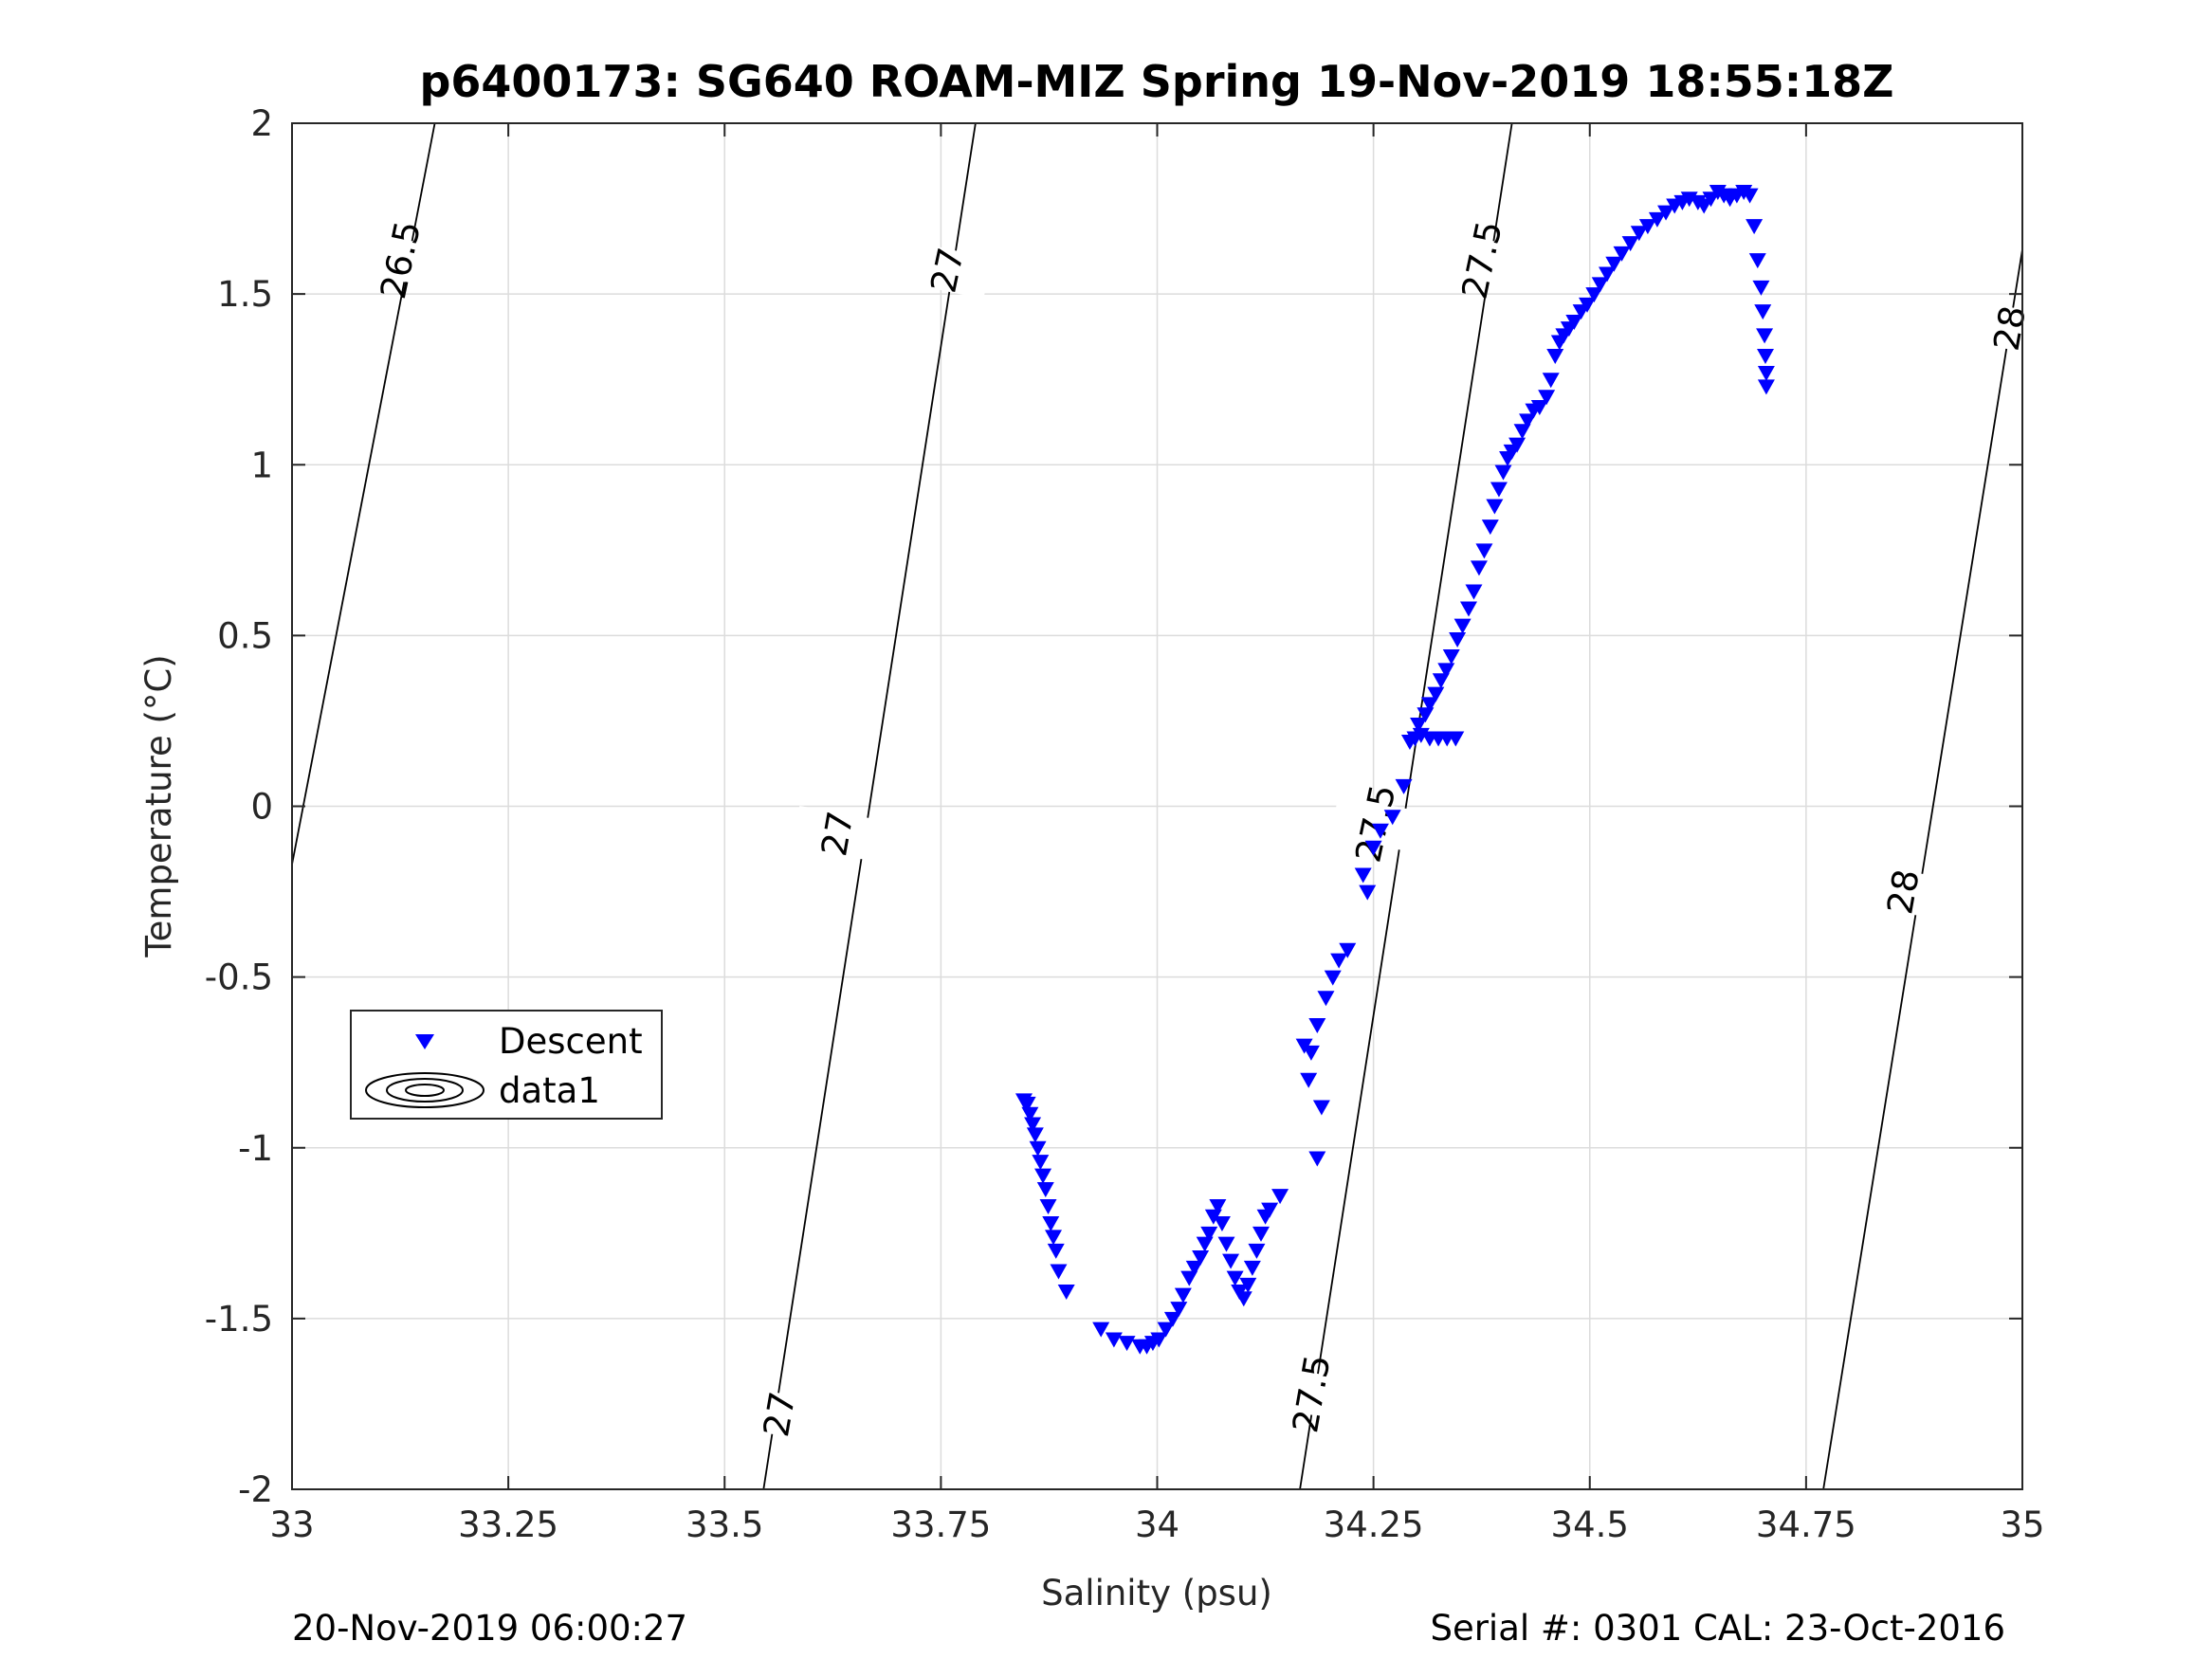 This screenshot has height=1659, width=2212. Describe the element at coordinates (489, 1628) in the screenshot. I see `footer-timestamp: 20-Nov-2019 06:00:27` at that location.